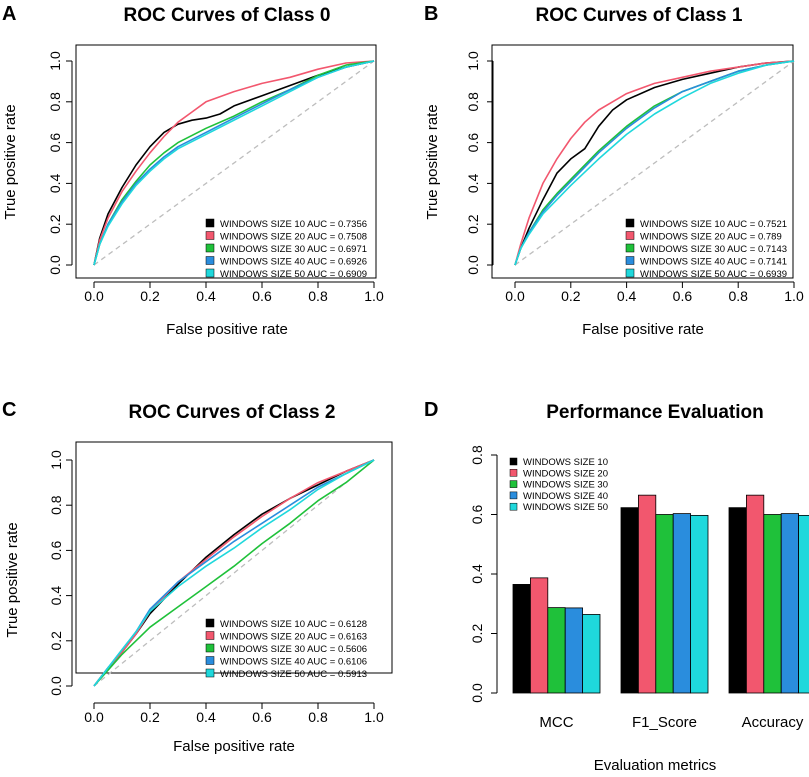 This screenshot has height=777, width=809. What do you see at coordinates (565, 462) in the screenshot?
I see `legend-label: WINDOWS SIZE 10` at bounding box center [565, 462].